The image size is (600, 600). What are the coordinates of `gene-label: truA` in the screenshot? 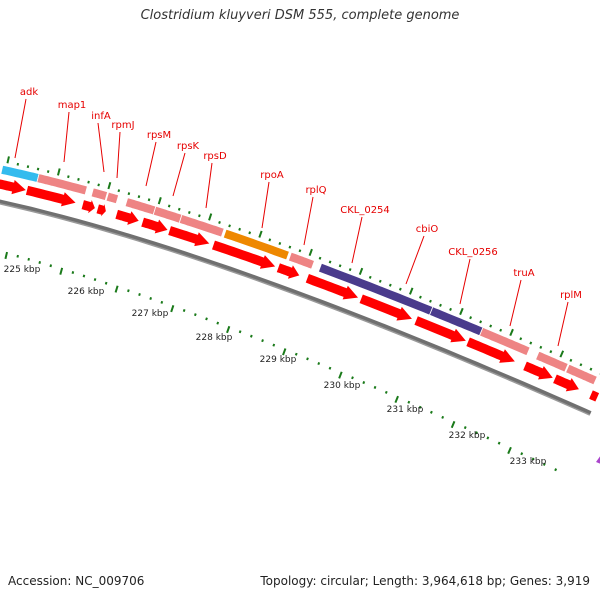 It's located at (523, 273).